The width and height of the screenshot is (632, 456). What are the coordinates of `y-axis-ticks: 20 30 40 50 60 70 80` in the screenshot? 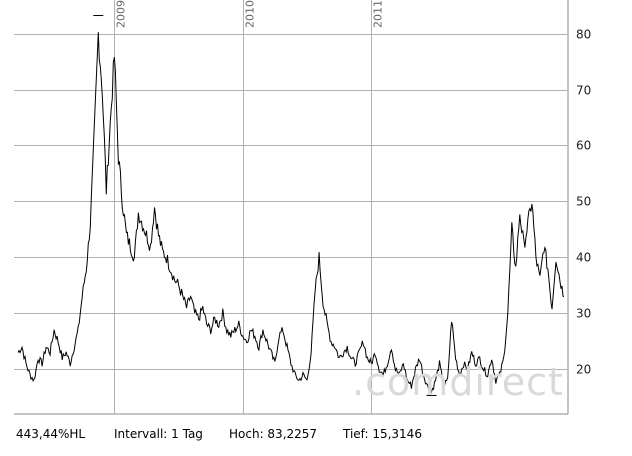 It's located at (583, 202).